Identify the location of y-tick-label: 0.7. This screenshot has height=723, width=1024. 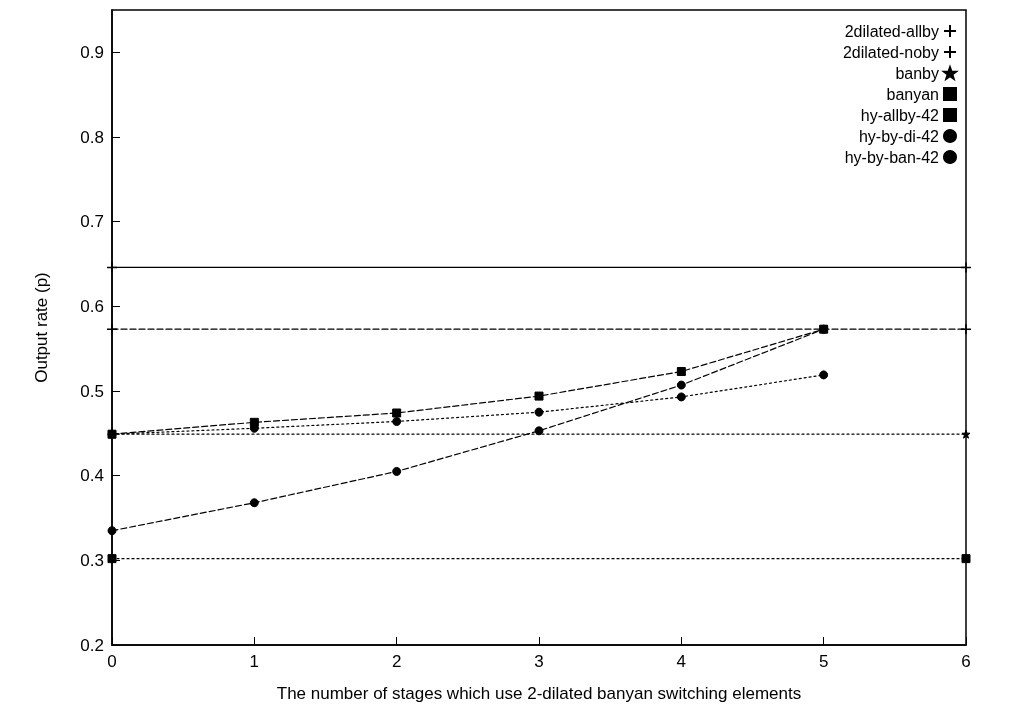
(92, 222).